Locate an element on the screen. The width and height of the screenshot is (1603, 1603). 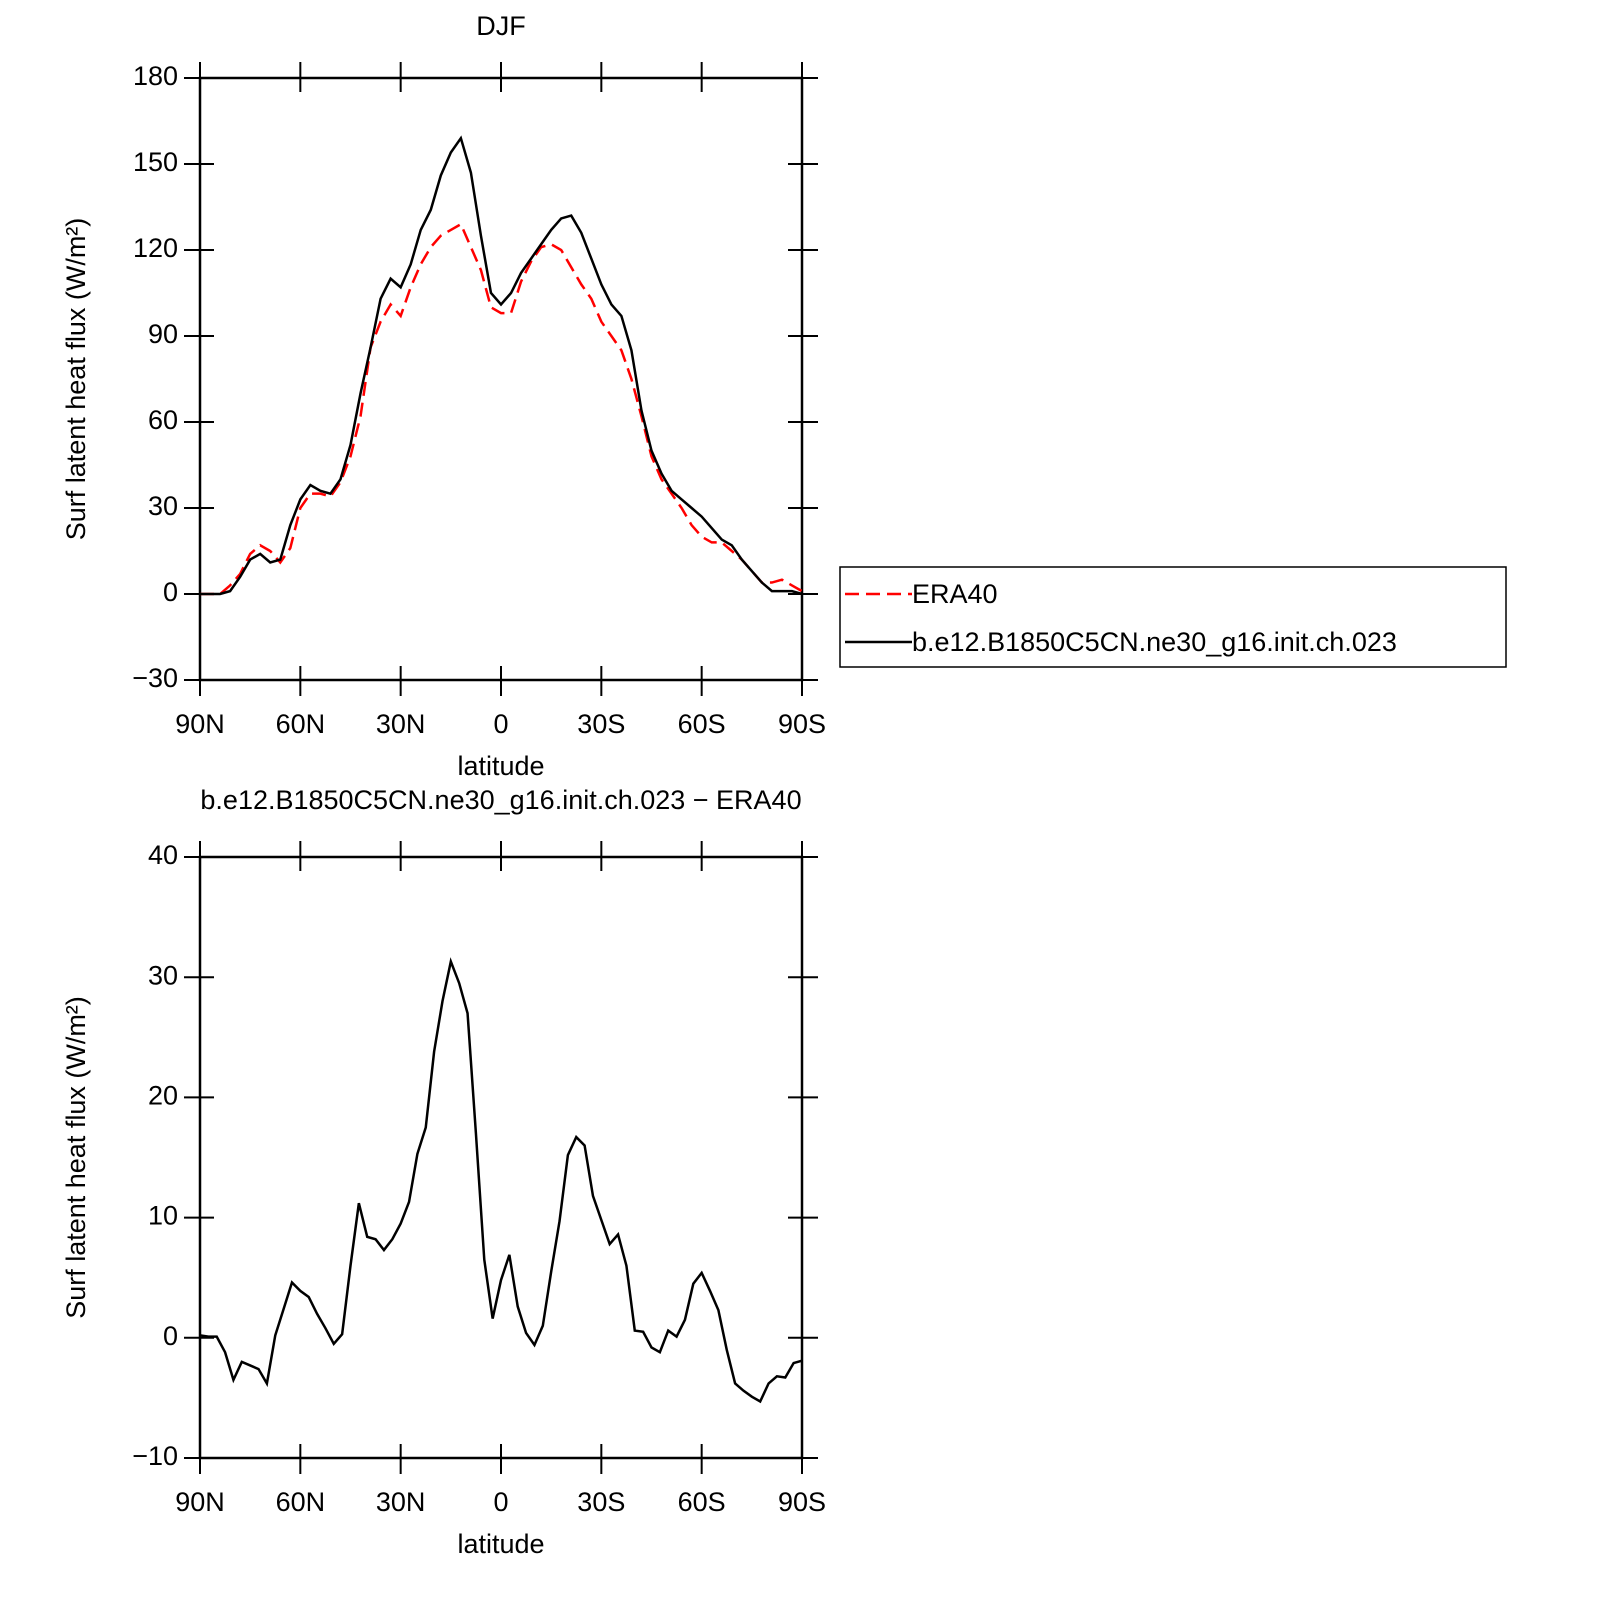
legend-box is located at coordinates (1173, 617).